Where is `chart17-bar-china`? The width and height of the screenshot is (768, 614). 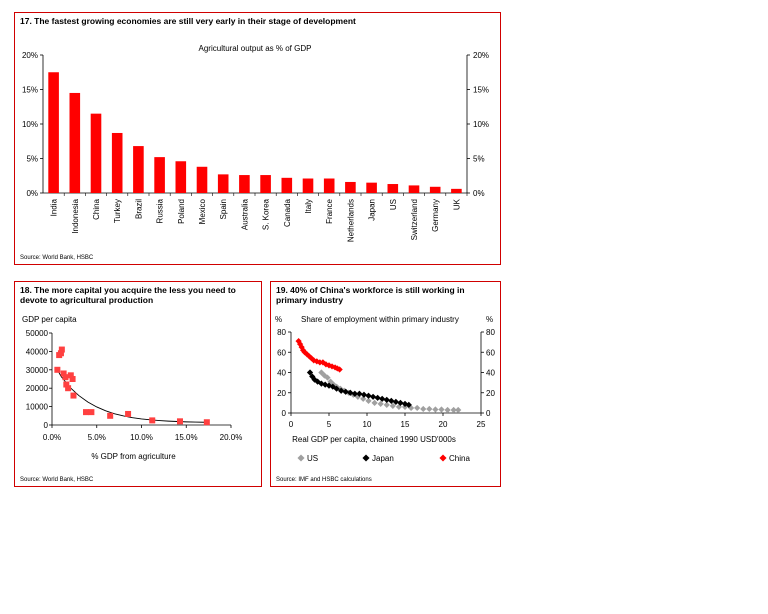 chart17-bar-china is located at coordinates (96, 153).